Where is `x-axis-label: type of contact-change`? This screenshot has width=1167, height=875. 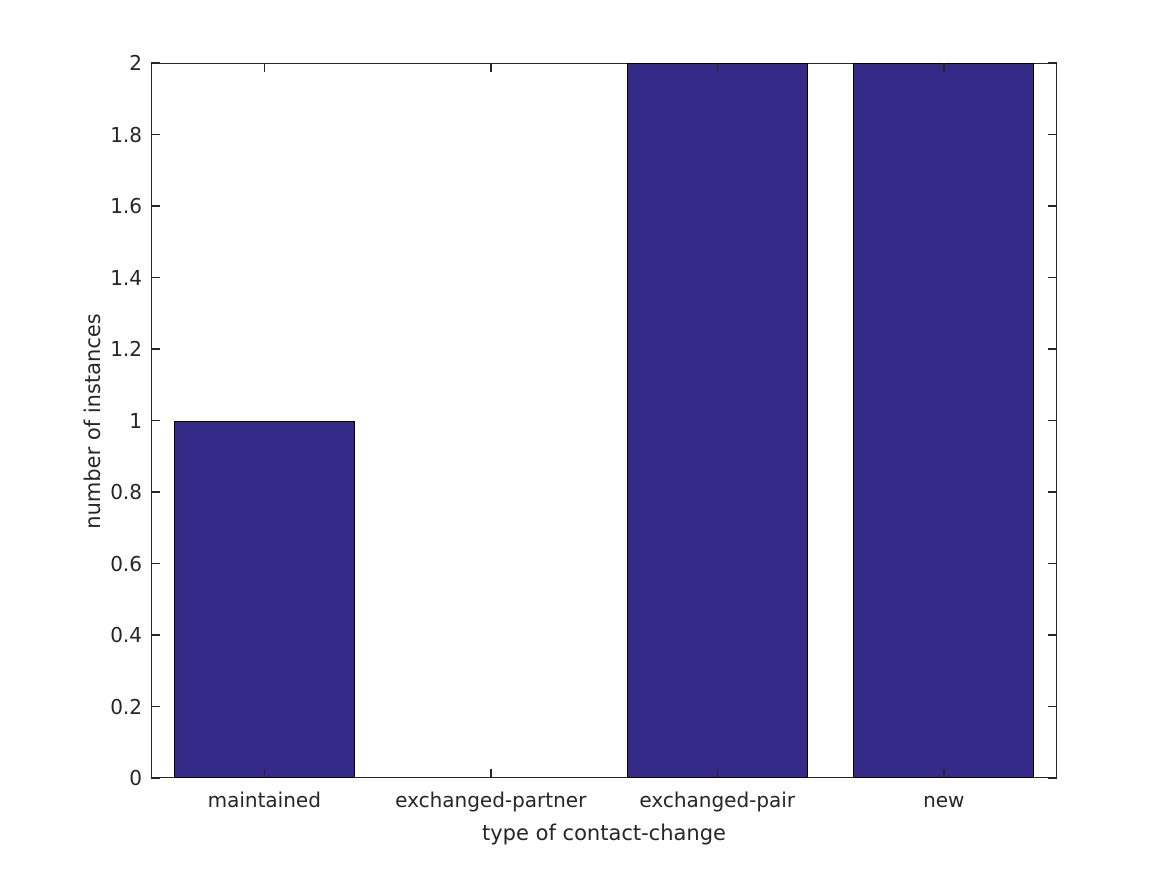 x-axis-label: type of contact-change is located at coordinates (604, 833).